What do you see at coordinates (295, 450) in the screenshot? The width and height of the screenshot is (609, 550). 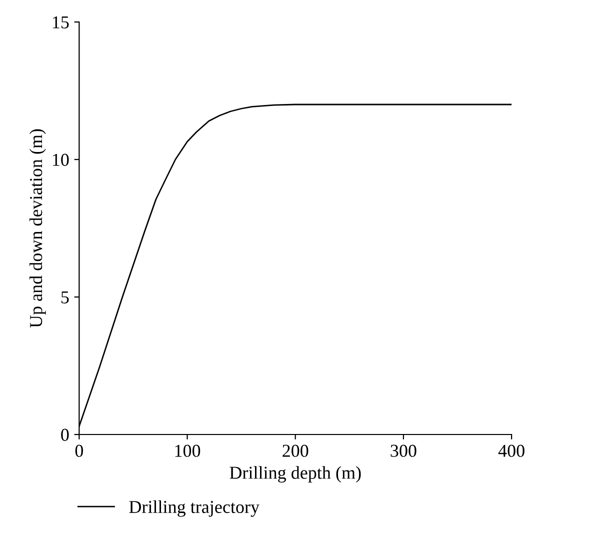 I see `x-tick-label: 200` at bounding box center [295, 450].